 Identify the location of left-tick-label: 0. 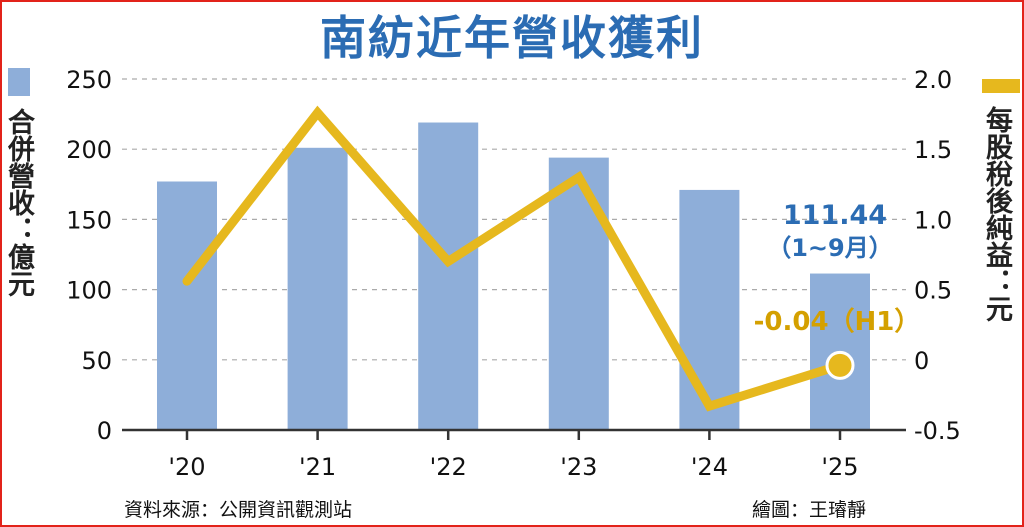
(104, 431).